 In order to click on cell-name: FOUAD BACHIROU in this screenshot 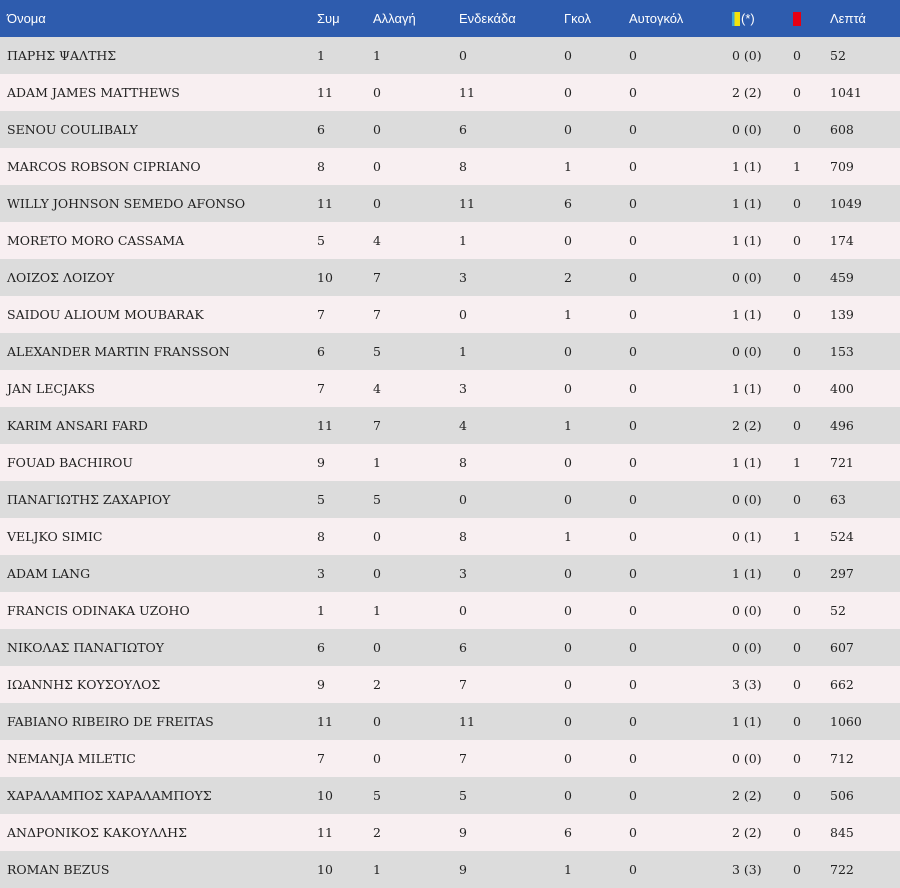, I will do `click(70, 462)`.